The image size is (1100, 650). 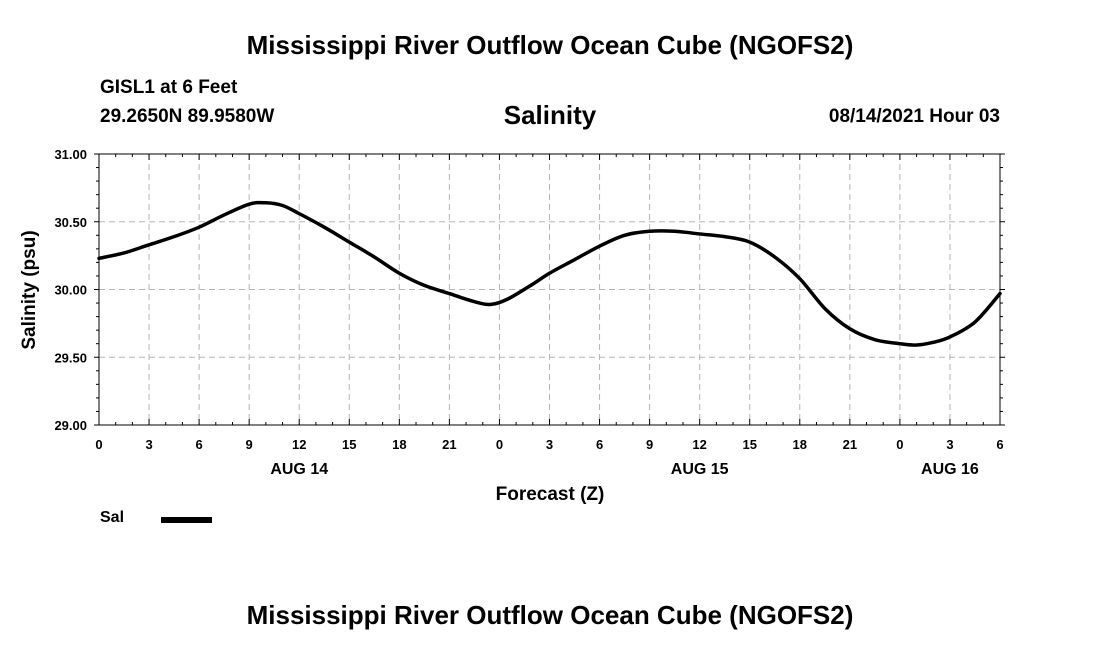 What do you see at coordinates (70, 222) in the screenshot?
I see `y-tick-label: 30.50` at bounding box center [70, 222].